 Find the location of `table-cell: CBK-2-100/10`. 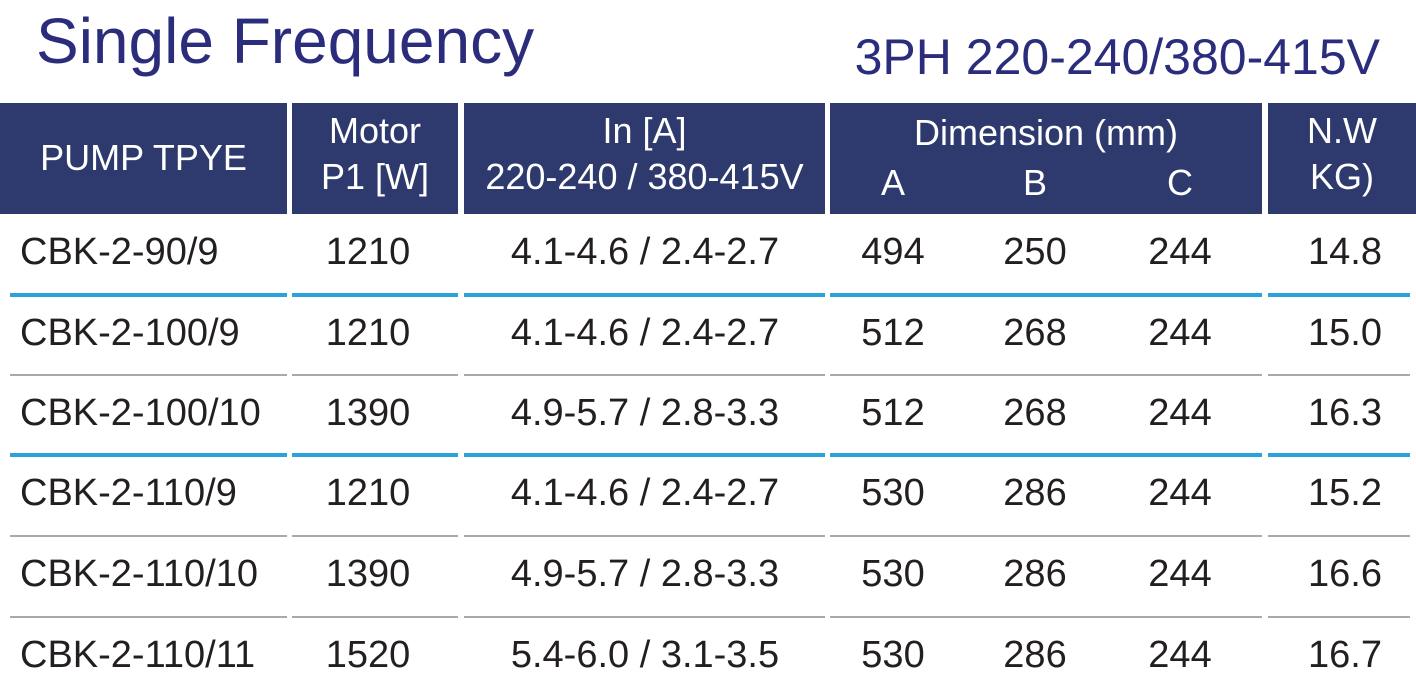

table-cell: CBK-2-100/10 is located at coordinates (140, 413).